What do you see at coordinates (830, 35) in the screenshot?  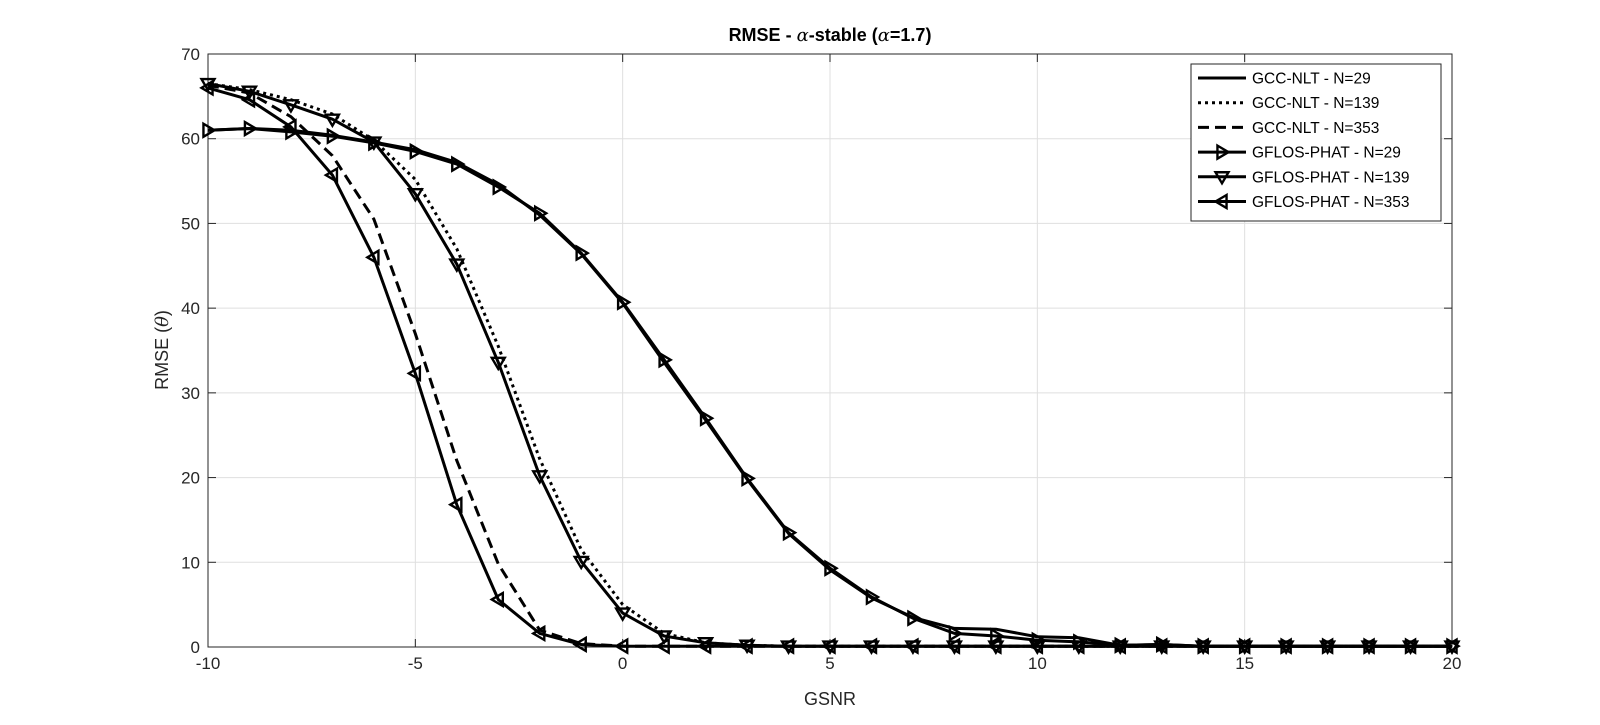 I see `chart-title: RMSE - α-stable (α=1.7)` at bounding box center [830, 35].